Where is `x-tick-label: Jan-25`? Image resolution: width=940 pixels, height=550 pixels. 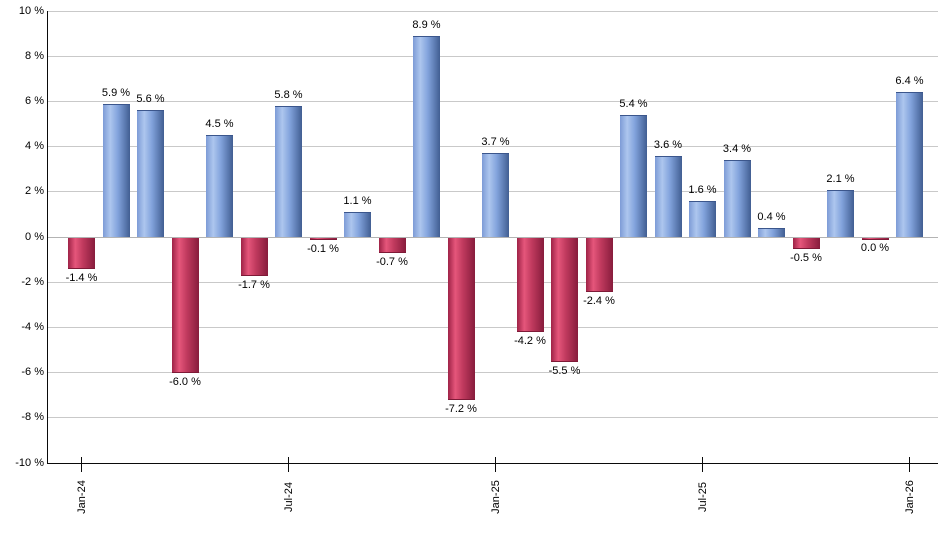
x-tick-label: Jan-25 is located at coordinates (496, 492).